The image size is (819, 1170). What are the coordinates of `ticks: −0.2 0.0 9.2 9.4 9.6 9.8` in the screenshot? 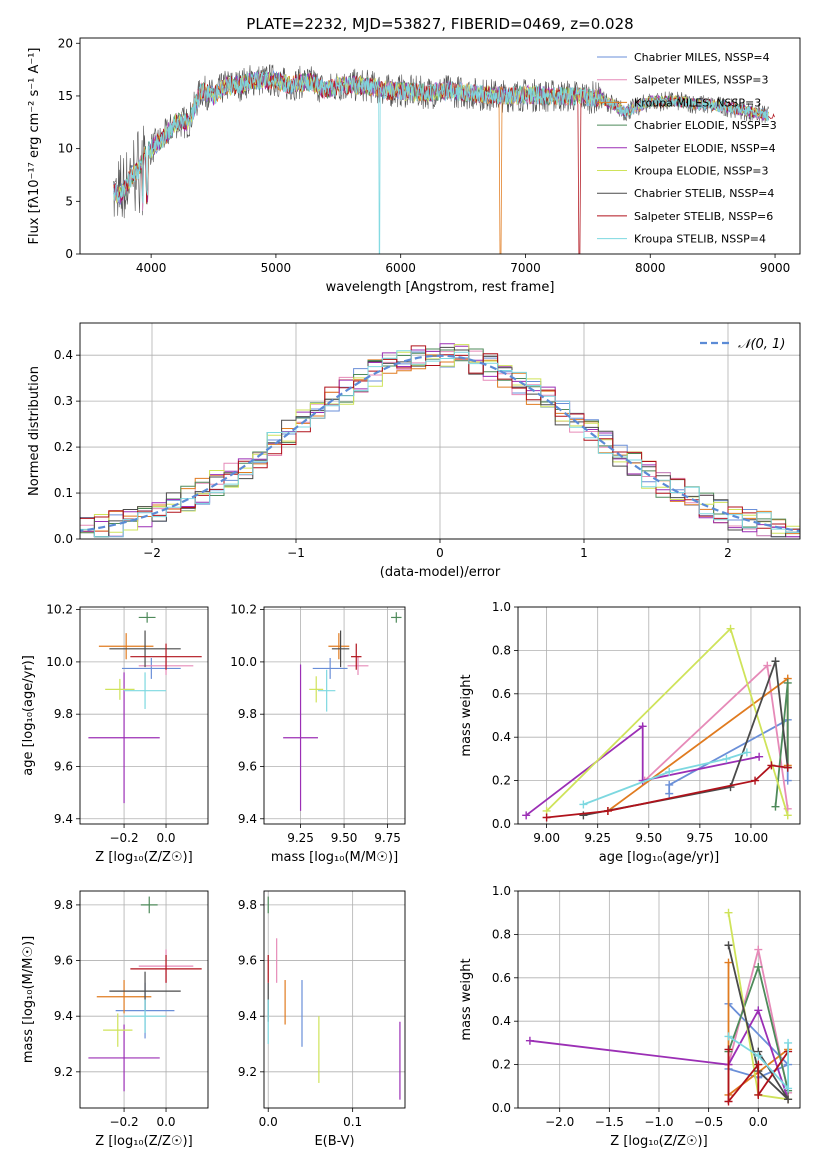 It's located at (115, 1013).